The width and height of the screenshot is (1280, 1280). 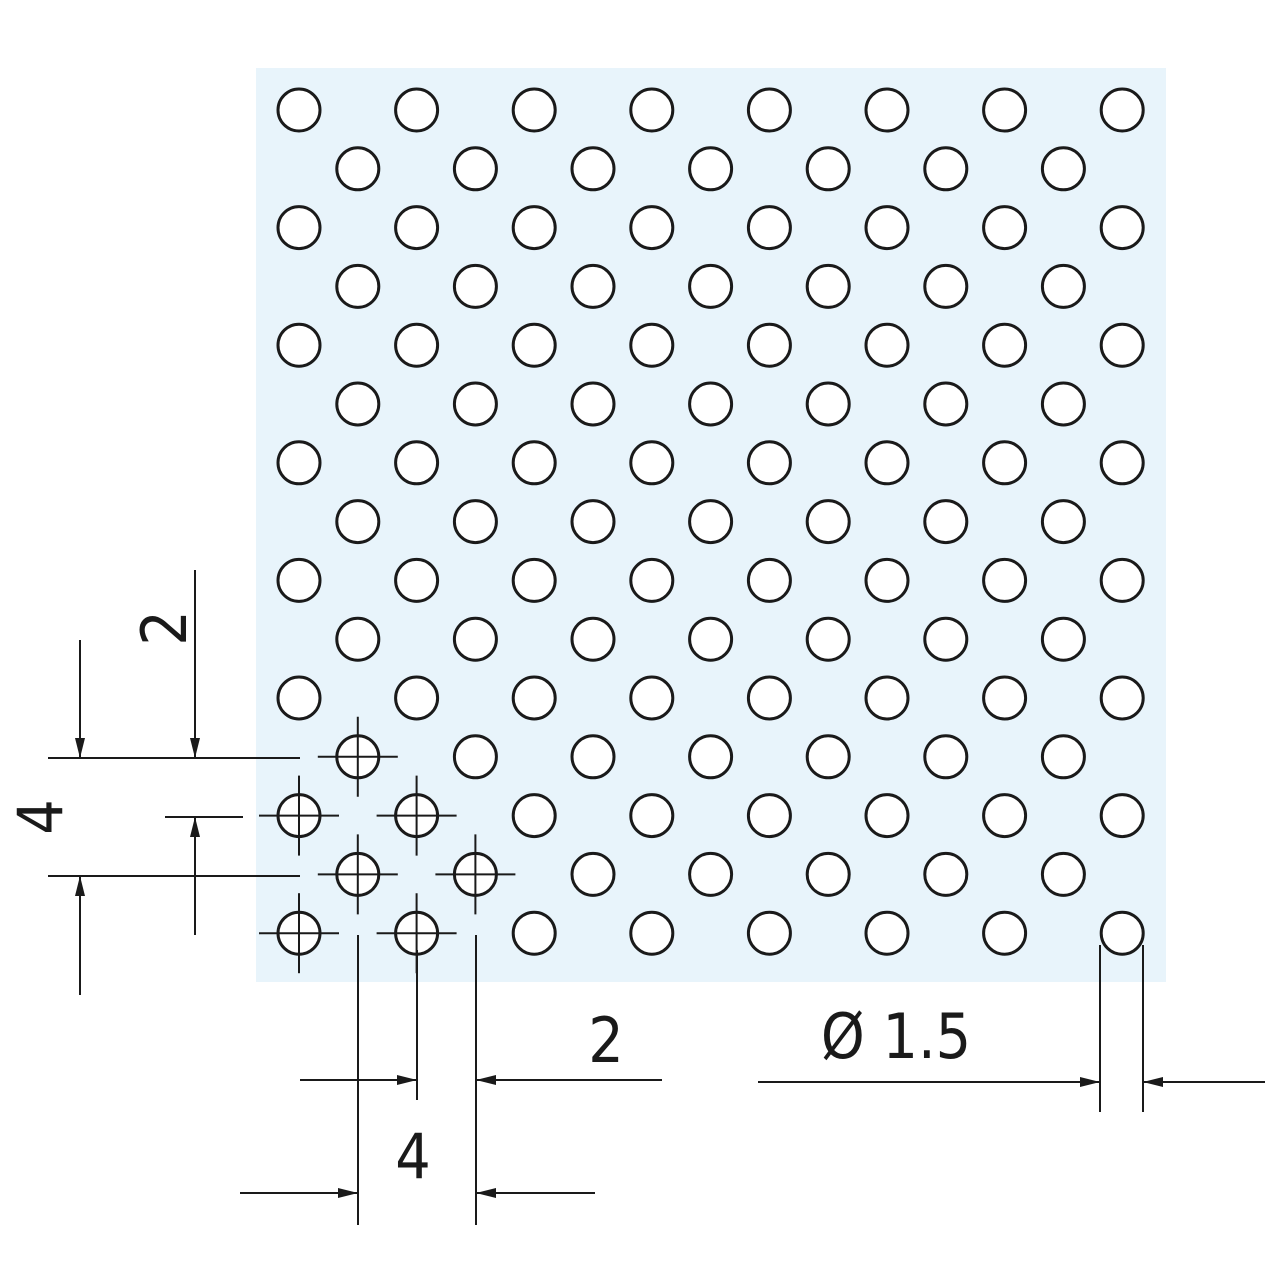 What do you see at coordinates (896, 1036) in the screenshot?
I see `hole-diameter-label: Ø 1.5` at bounding box center [896, 1036].